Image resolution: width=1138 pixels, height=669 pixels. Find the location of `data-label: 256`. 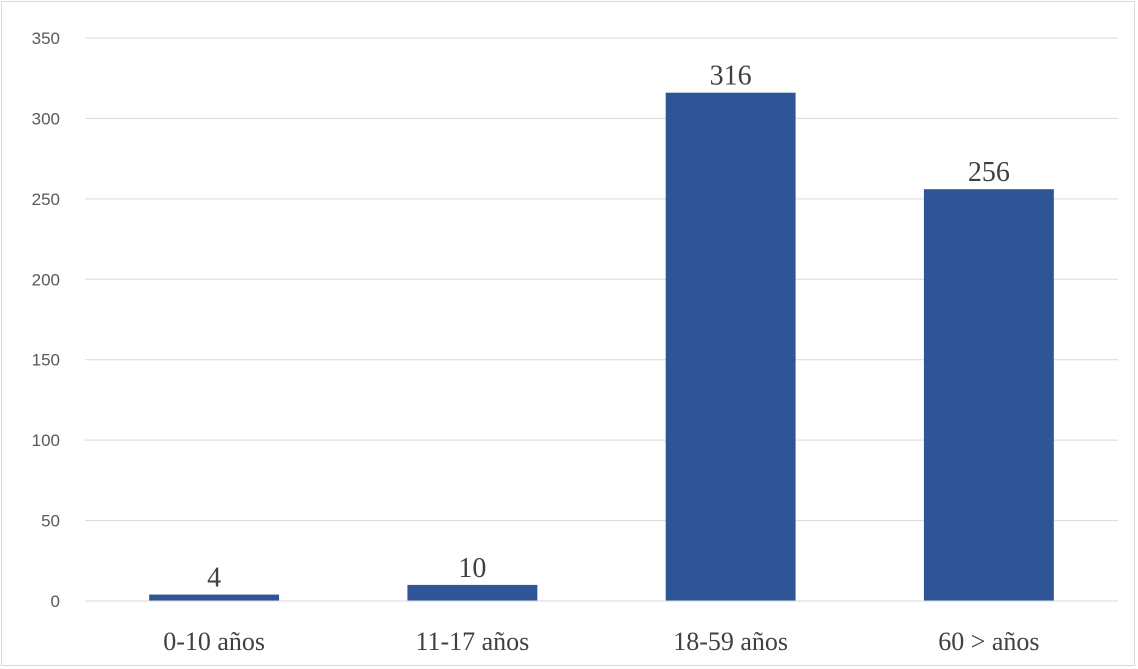

data-label: 256 is located at coordinates (989, 172).